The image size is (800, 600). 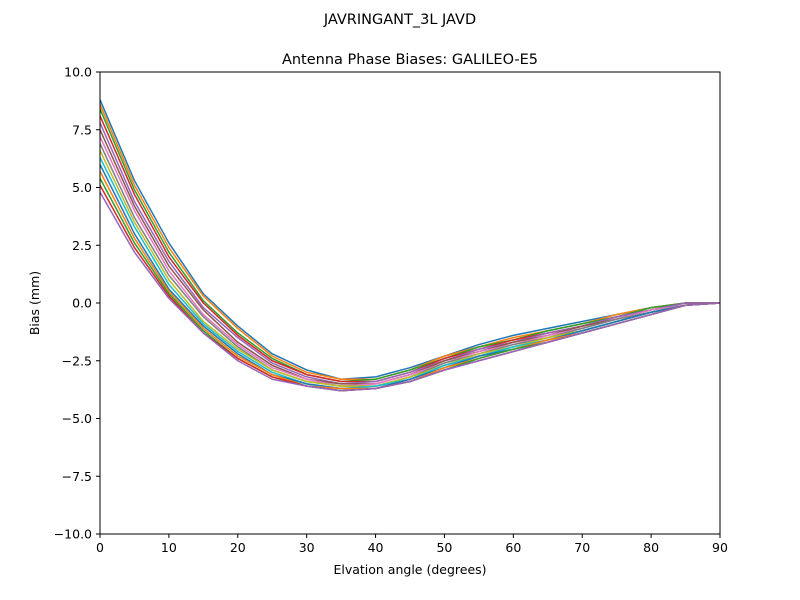 I want to click on x-tick-label: 0, so click(x=100, y=547).